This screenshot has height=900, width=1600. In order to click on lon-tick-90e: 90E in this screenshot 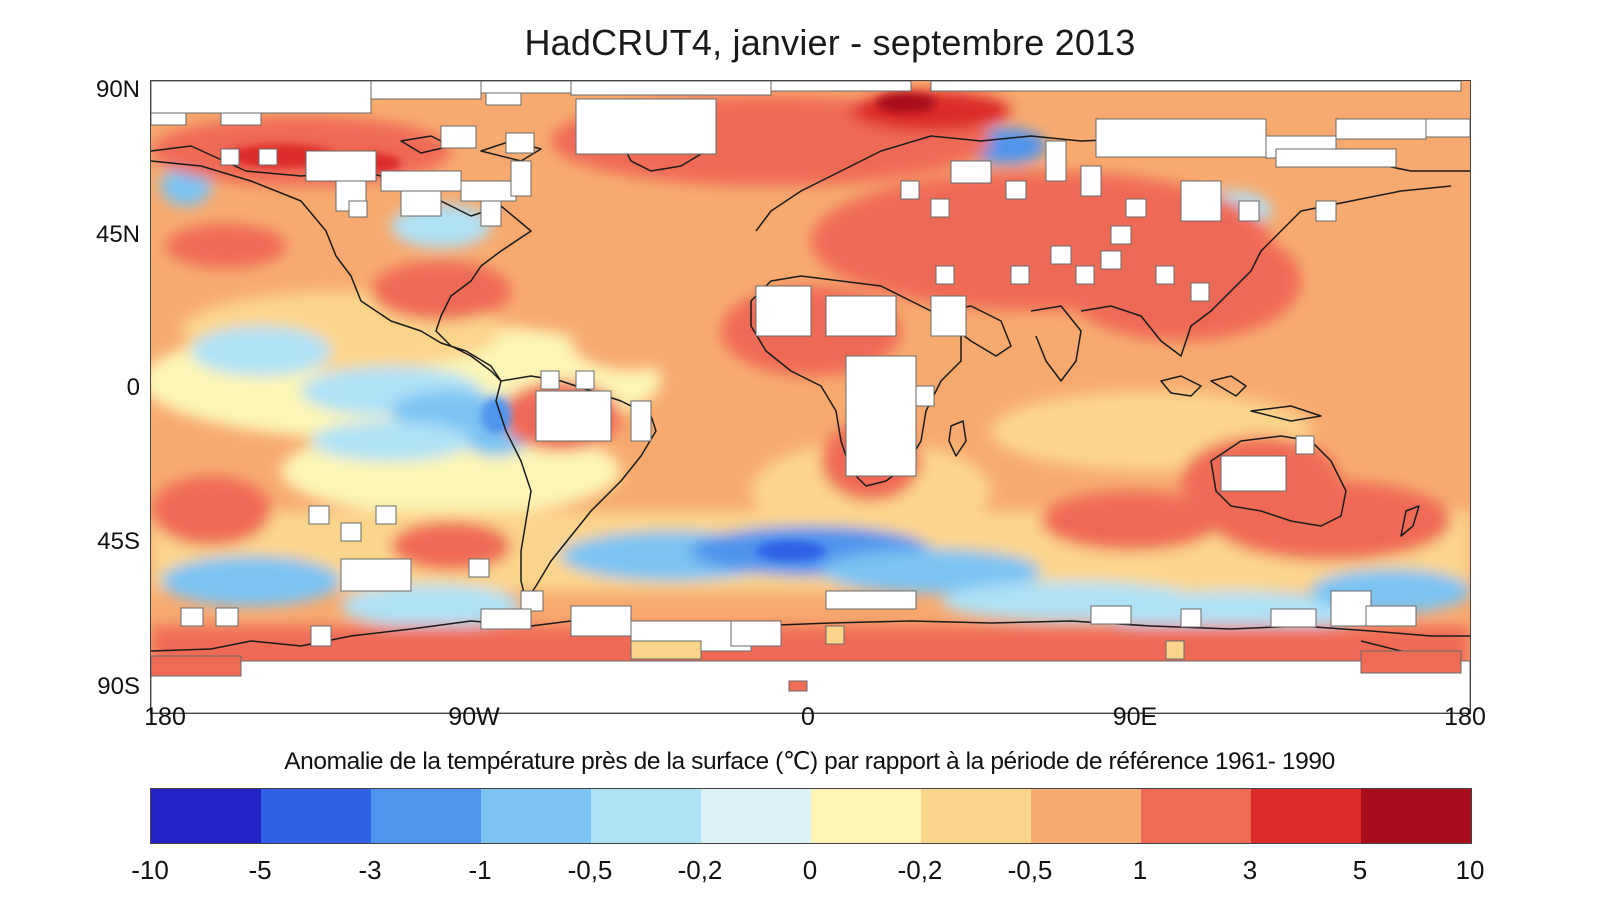, I will do `click(1135, 717)`.